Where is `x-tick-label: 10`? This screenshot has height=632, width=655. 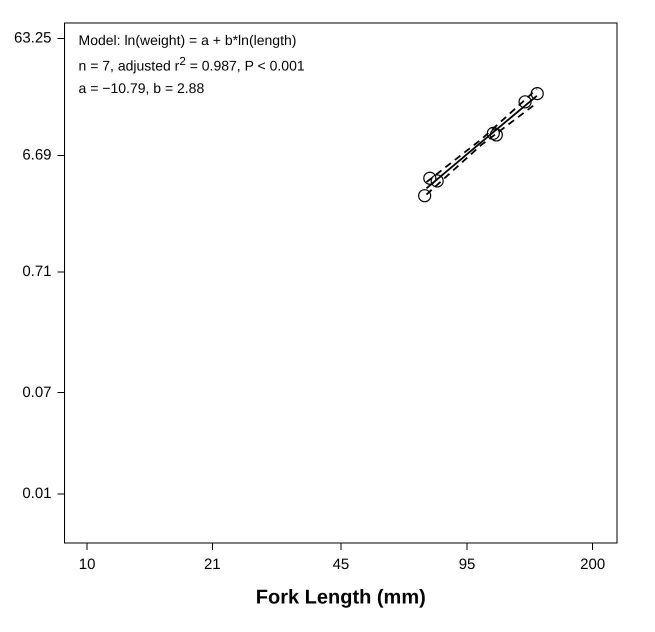
x-tick-label: 10 is located at coordinates (87, 565).